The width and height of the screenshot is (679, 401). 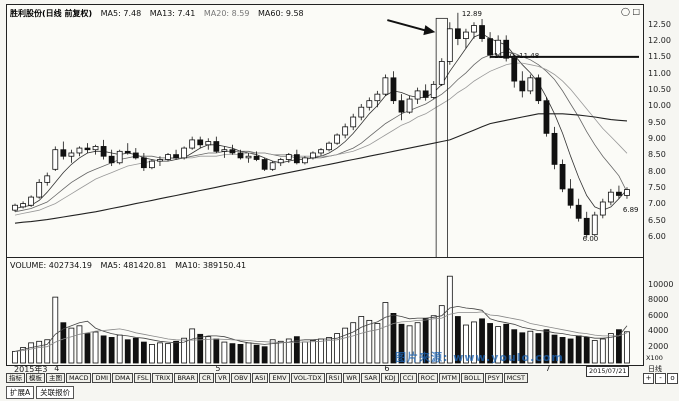 What do you see at coordinates (659, 24) in the screenshot?
I see `price-tick-label: 12.50` at bounding box center [659, 24].